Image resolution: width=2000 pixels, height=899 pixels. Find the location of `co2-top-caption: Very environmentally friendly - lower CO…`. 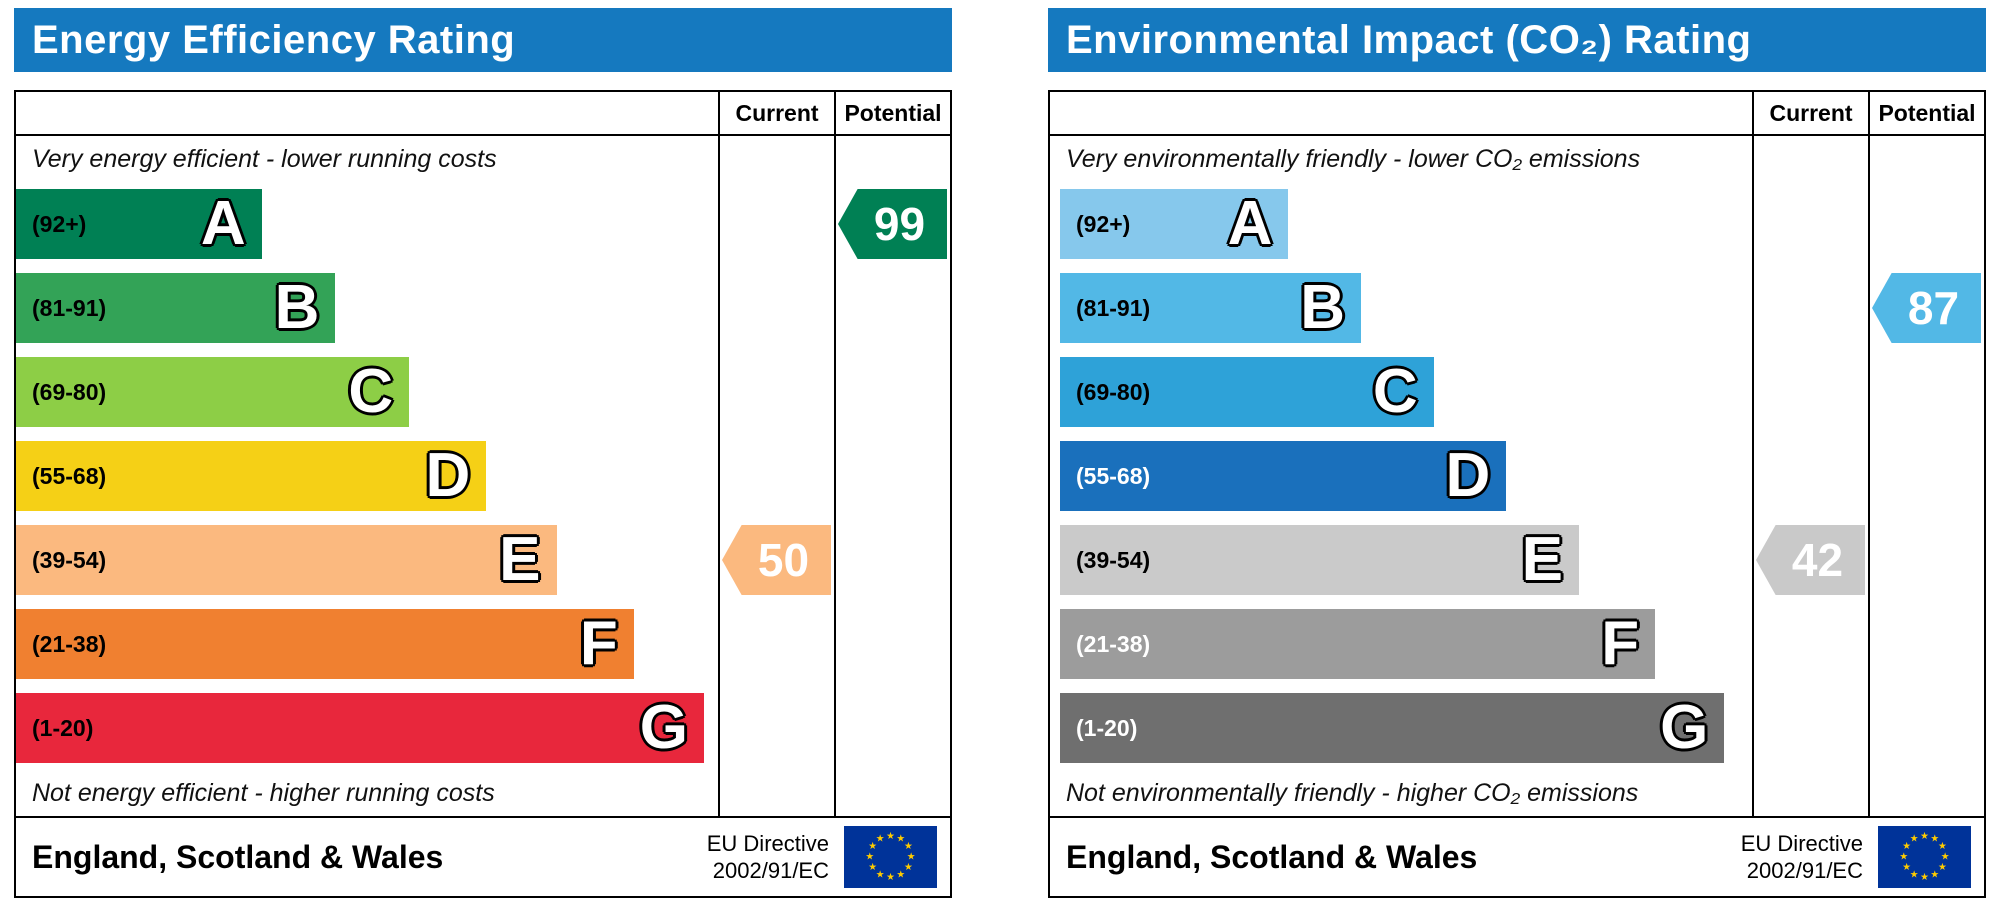

co2-top-caption: Very environmentally friendly - lower CO… is located at coordinates (1353, 158).